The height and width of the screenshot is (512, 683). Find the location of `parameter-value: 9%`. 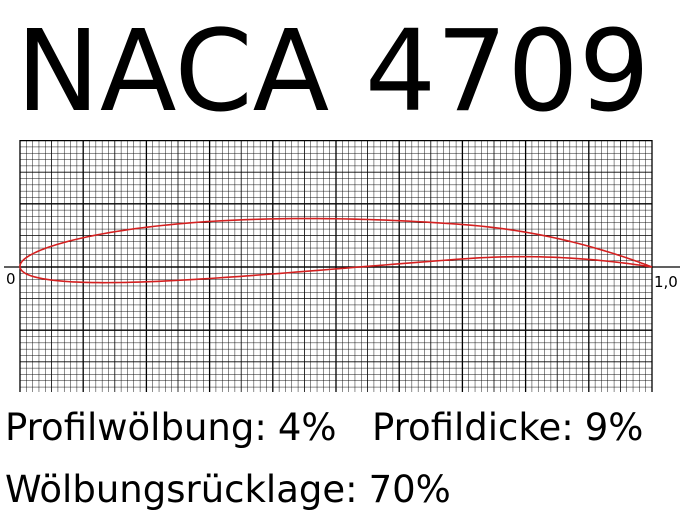

parameter-value: 9% is located at coordinates (614, 427).